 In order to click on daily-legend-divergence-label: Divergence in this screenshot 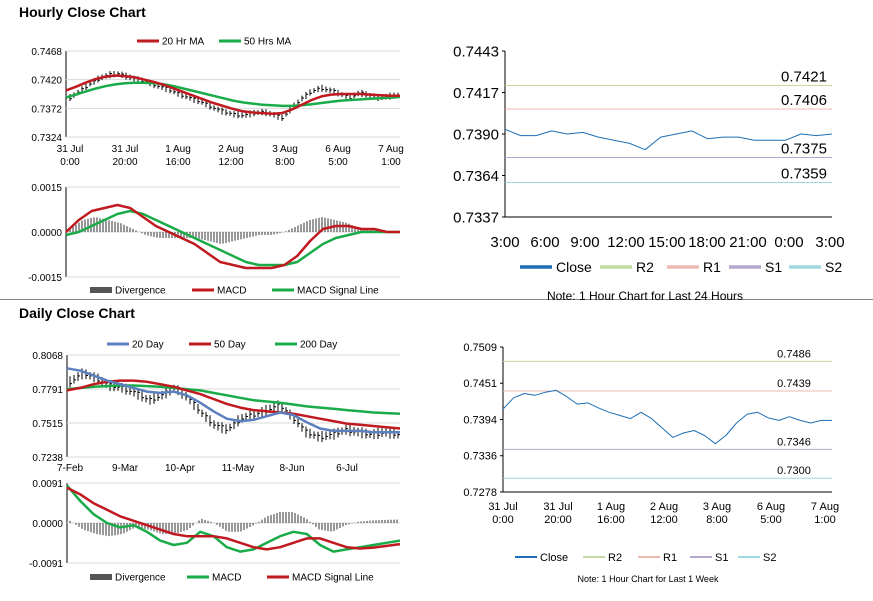, I will do `click(140, 578)`.